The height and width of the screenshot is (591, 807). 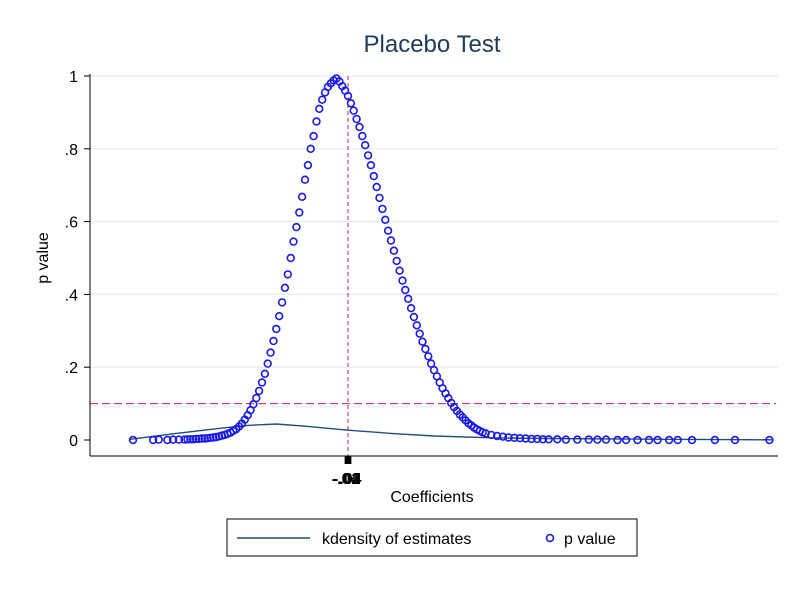 What do you see at coordinates (73, 441) in the screenshot?
I see `y-tick-label-0: 0` at bounding box center [73, 441].